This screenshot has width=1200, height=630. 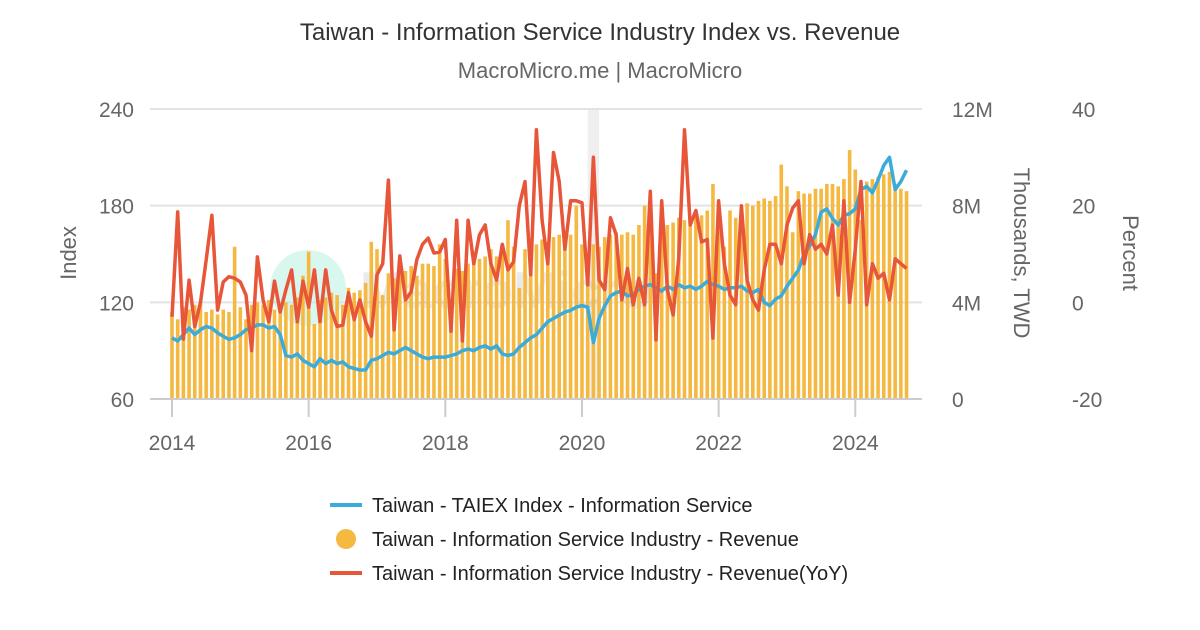 What do you see at coordinates (1083, 207) in the screenshot?
I see `right2-tick-label: 20` at bounding box center [1083, 207].